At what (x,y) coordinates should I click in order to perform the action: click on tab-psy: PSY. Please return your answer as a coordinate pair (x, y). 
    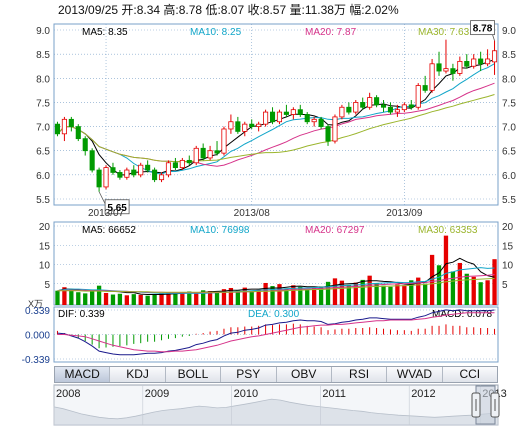
    Looking at the image, I should click on (249, 374).